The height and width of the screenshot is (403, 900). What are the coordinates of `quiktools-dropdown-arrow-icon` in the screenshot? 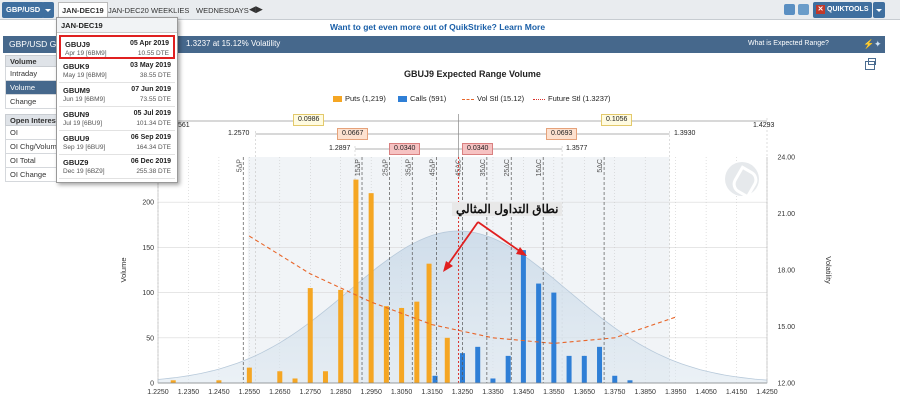 It's located at (879, 10).